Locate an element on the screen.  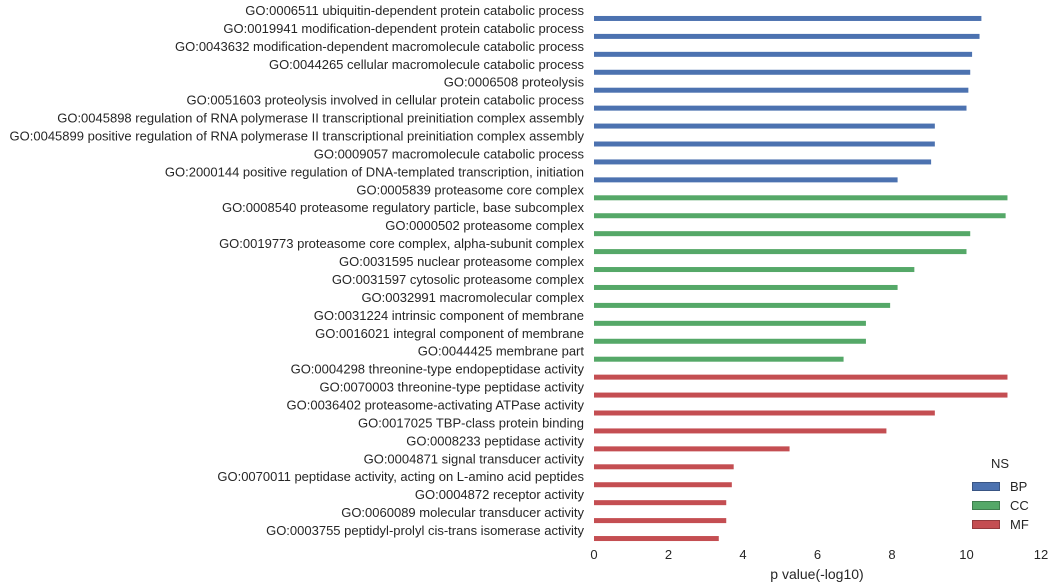
x-tick-label: 10 is located at coordinates (966, 554).